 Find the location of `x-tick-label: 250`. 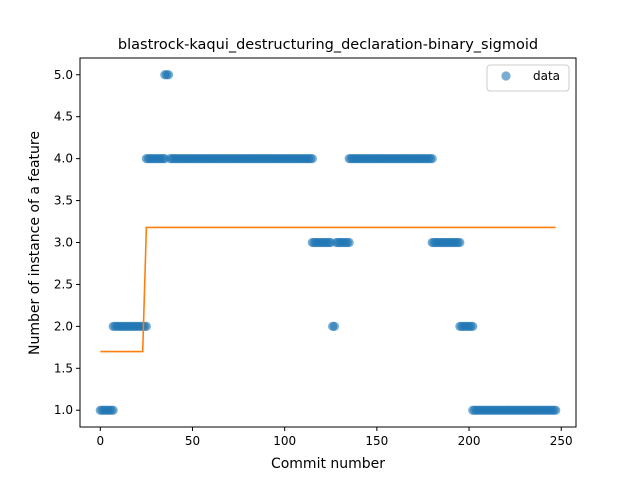

x-tick-label: 250 is located at coordinates (561, 441).